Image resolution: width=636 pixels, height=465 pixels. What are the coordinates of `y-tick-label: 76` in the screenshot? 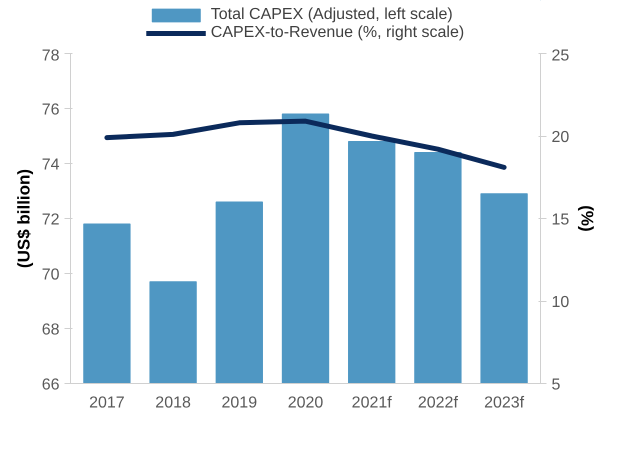 It's located at (51, 110).